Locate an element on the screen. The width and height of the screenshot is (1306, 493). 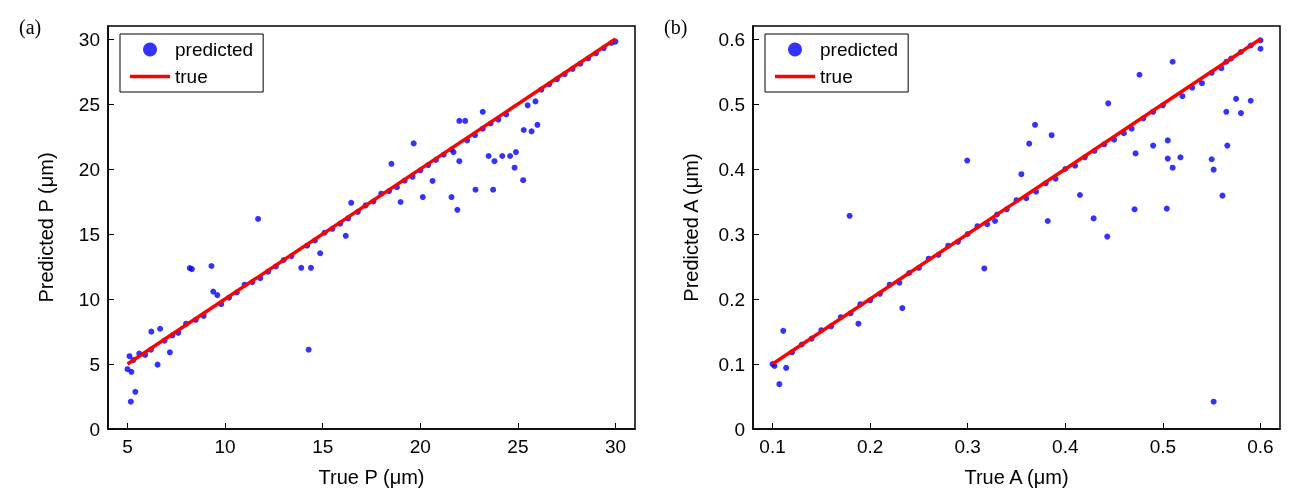
x-tick-label: 10 is located at coordinates (225, 446).